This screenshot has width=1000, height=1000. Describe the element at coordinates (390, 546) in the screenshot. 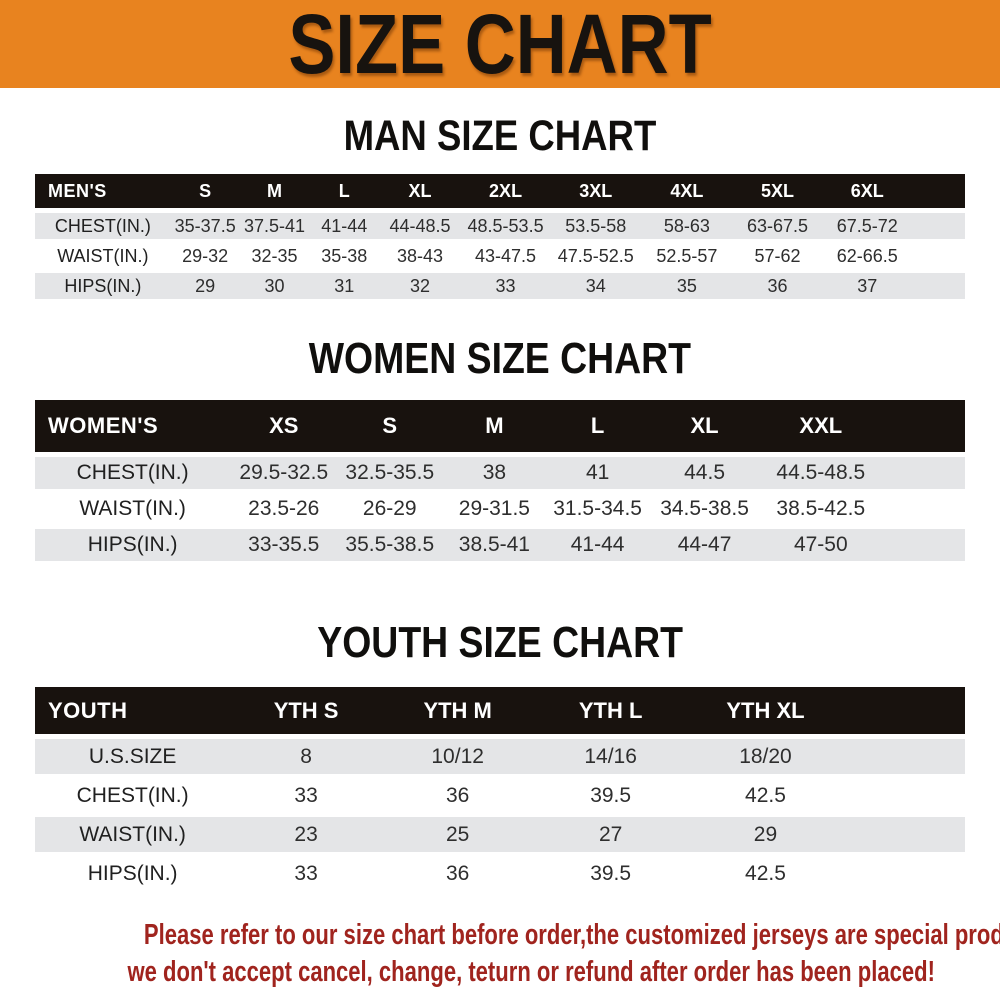

I see `size-value-cell: 35.5-38.5` at that location.